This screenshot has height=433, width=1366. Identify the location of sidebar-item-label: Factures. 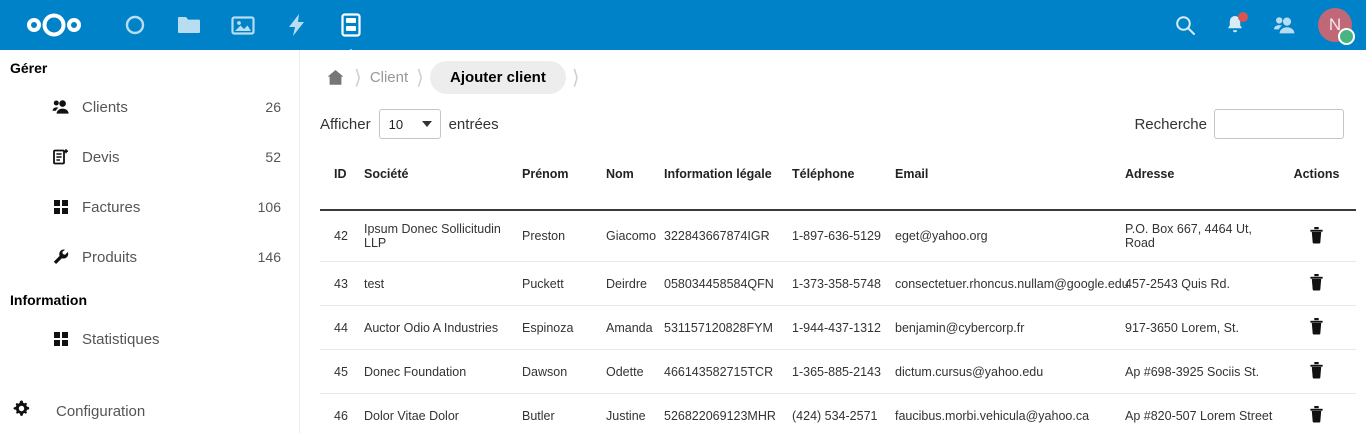
(111, 207).